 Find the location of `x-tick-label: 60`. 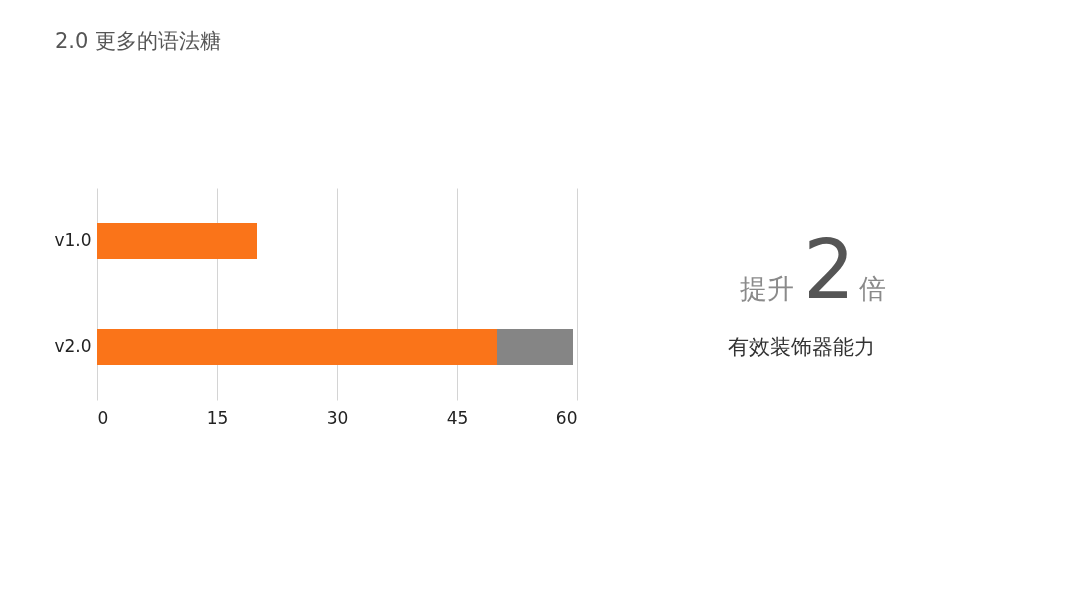

x-tick-label: 60 is located at coordinates (566, 417).